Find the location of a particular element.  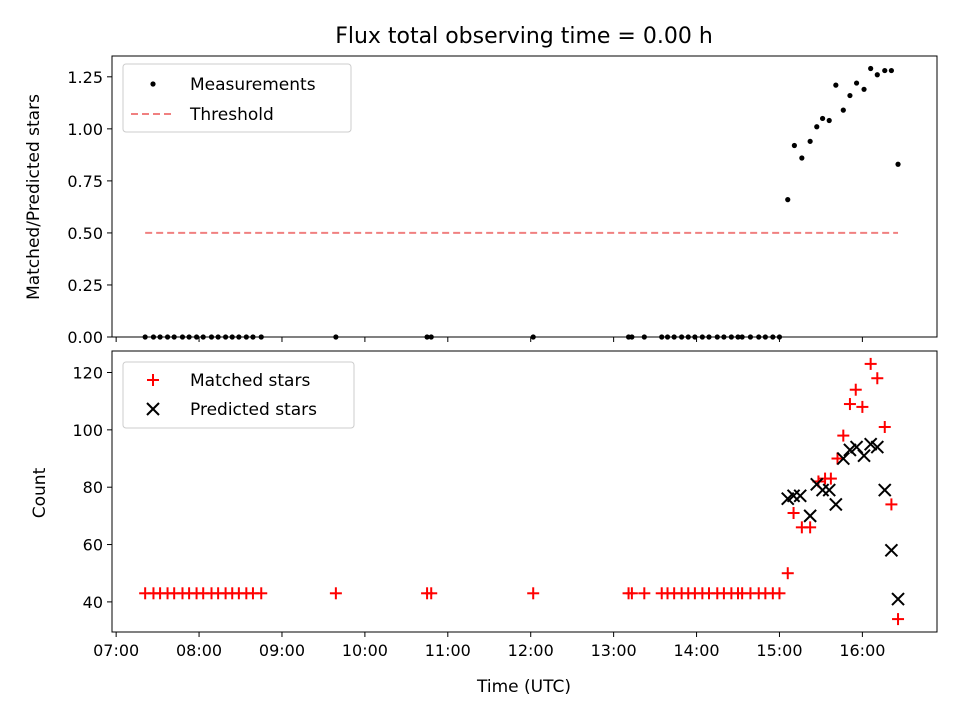

bottom-x-tick-label: 11:00 is located at coordinates (448, 650).